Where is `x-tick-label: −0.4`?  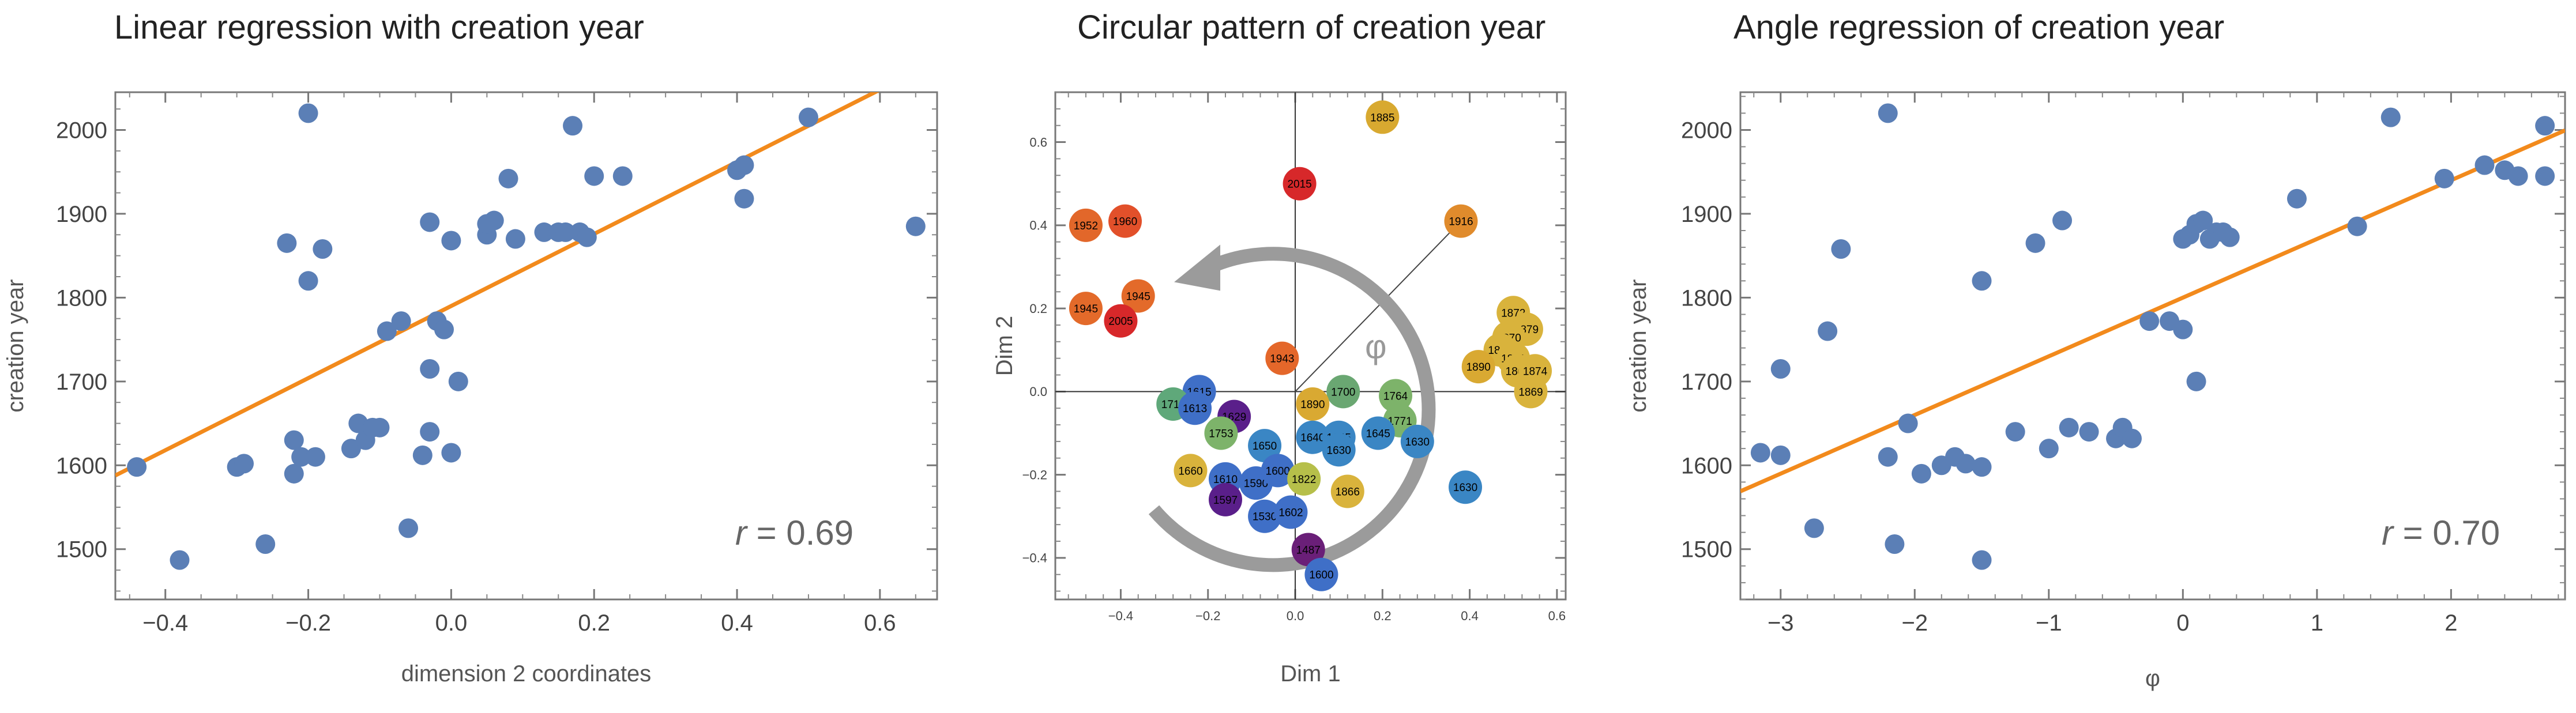 x-tick-label: −0.4 is located at coordinates (165, 623).